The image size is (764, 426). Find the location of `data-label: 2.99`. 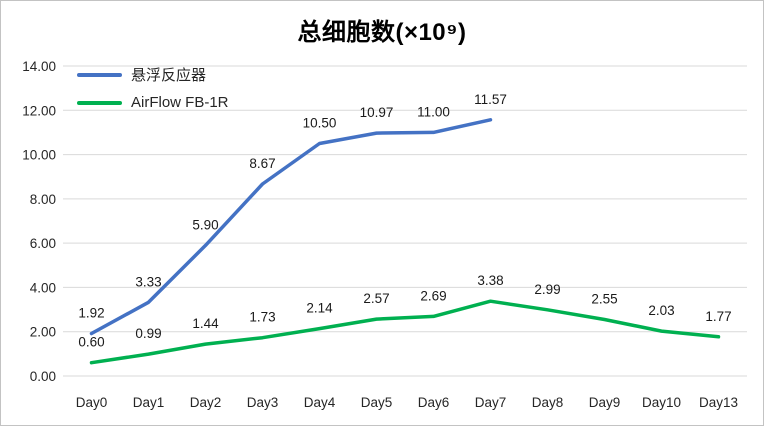

data-label: 2.99 is located at coordinates (547, 289).